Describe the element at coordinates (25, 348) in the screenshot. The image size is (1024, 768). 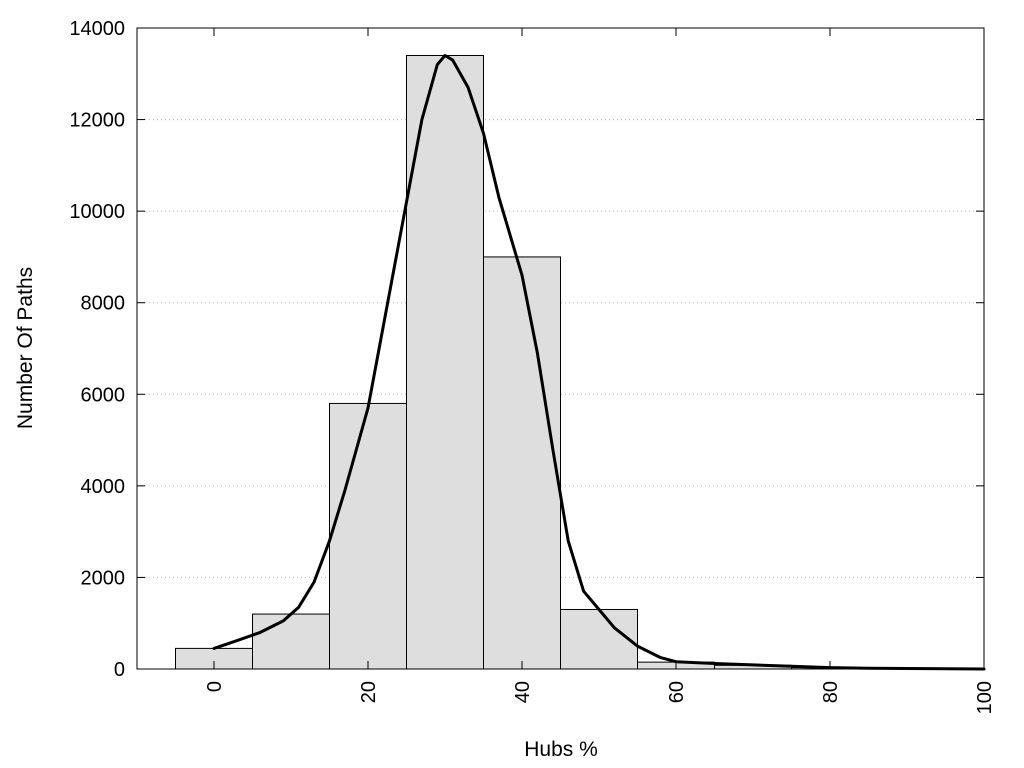
I see `y-axis-title: Number Of Paths` at that location.